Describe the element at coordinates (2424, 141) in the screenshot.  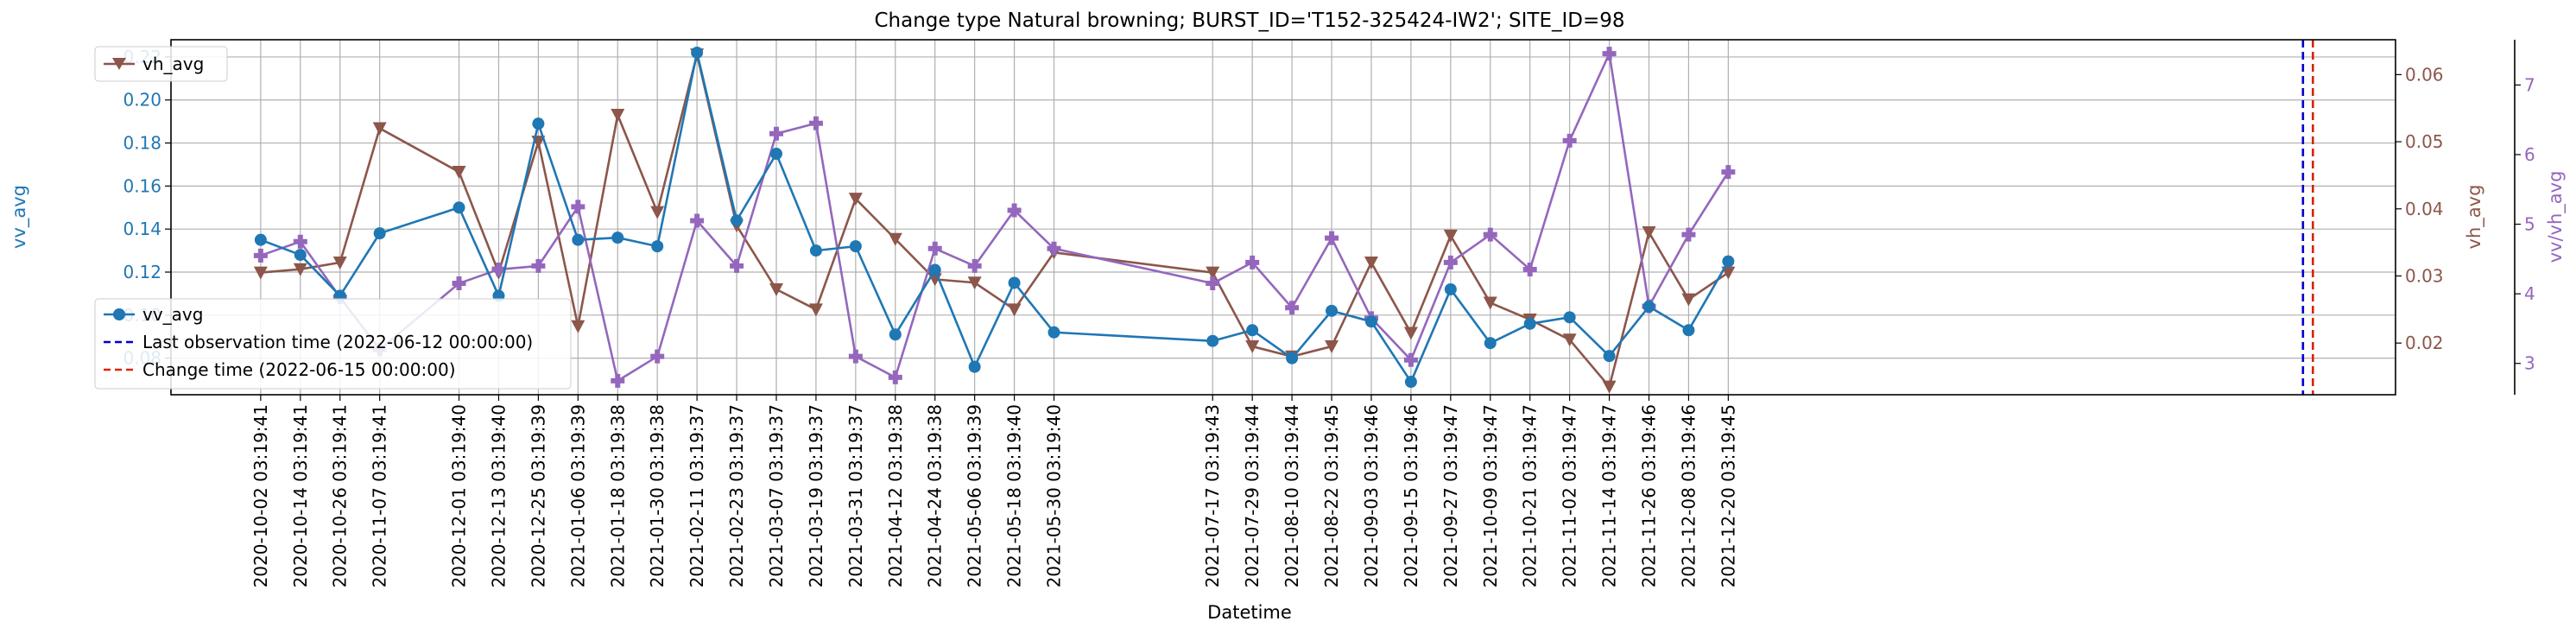
I see `y-tick-label: 0.05` at that location.